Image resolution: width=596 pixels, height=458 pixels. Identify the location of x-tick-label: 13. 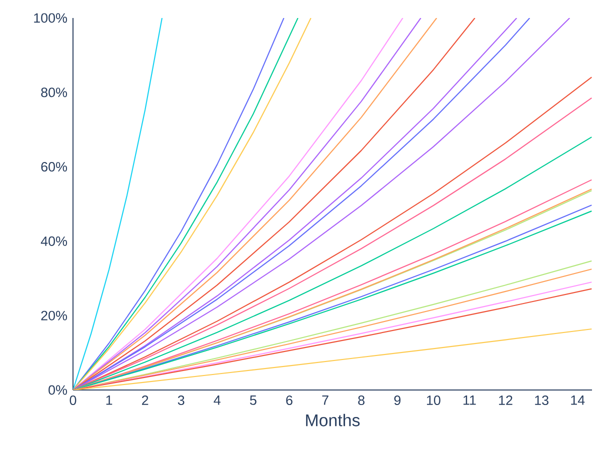
(541, 401).